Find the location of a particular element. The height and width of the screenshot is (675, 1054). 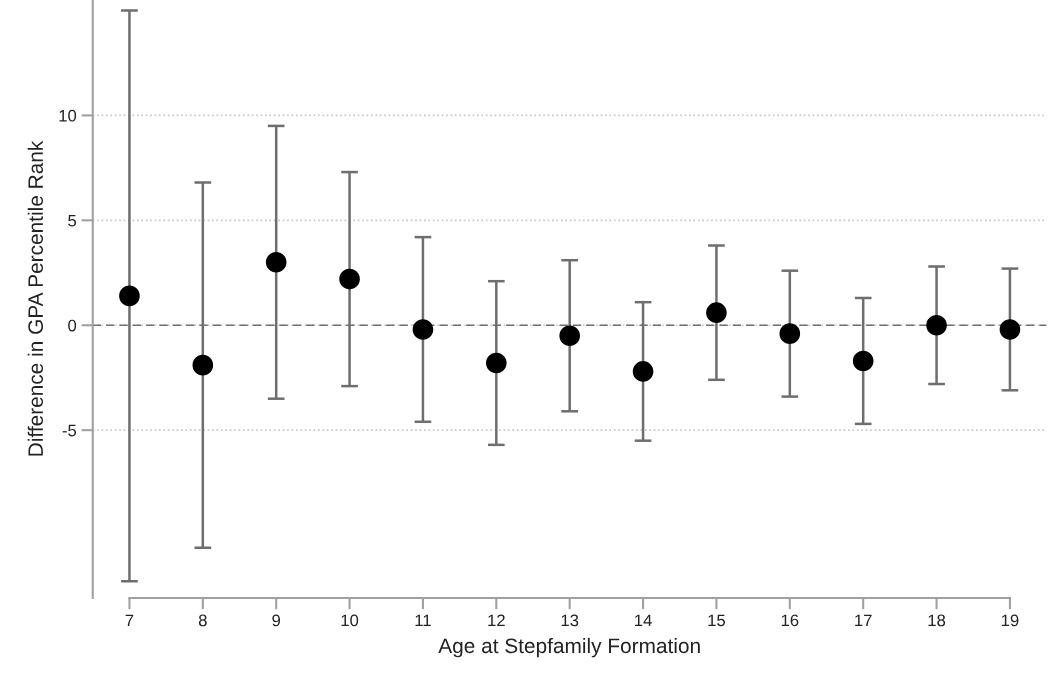

x-tick-label: 15 is located at coordinates (717, 620).